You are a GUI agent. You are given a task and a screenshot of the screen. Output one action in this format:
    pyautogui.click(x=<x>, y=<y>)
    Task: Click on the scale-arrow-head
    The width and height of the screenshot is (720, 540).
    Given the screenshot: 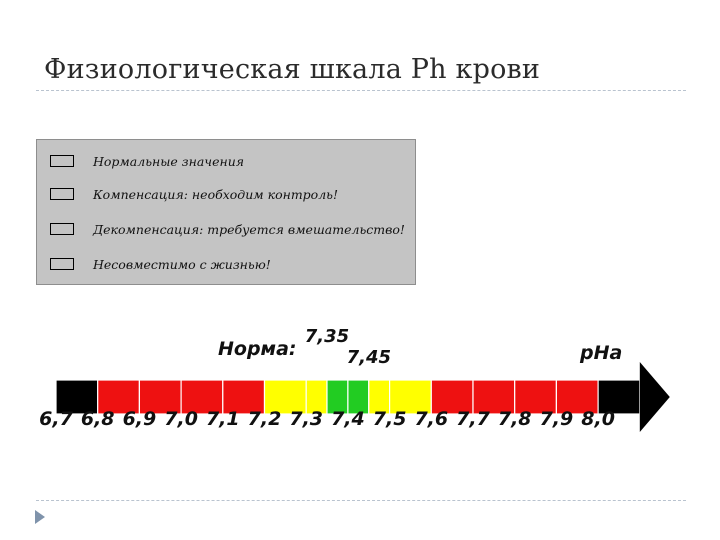 What is the action you would take?
    pyautogui.click(x=654, y=397)
    